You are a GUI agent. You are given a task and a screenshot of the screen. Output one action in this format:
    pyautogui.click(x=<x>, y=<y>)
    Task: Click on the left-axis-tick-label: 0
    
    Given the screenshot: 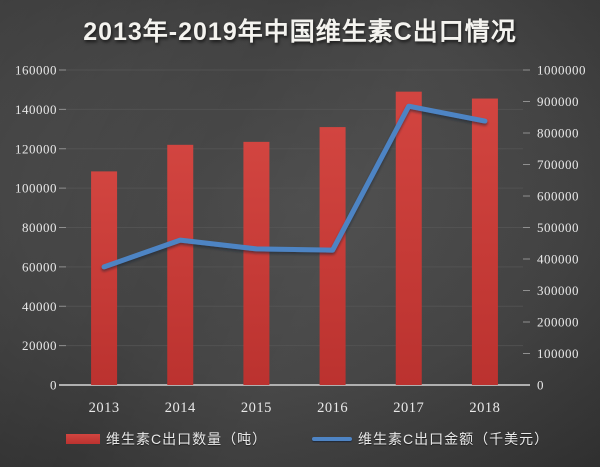 What is the action you would take?
    pyautogui.click(x=53, y=385)
    